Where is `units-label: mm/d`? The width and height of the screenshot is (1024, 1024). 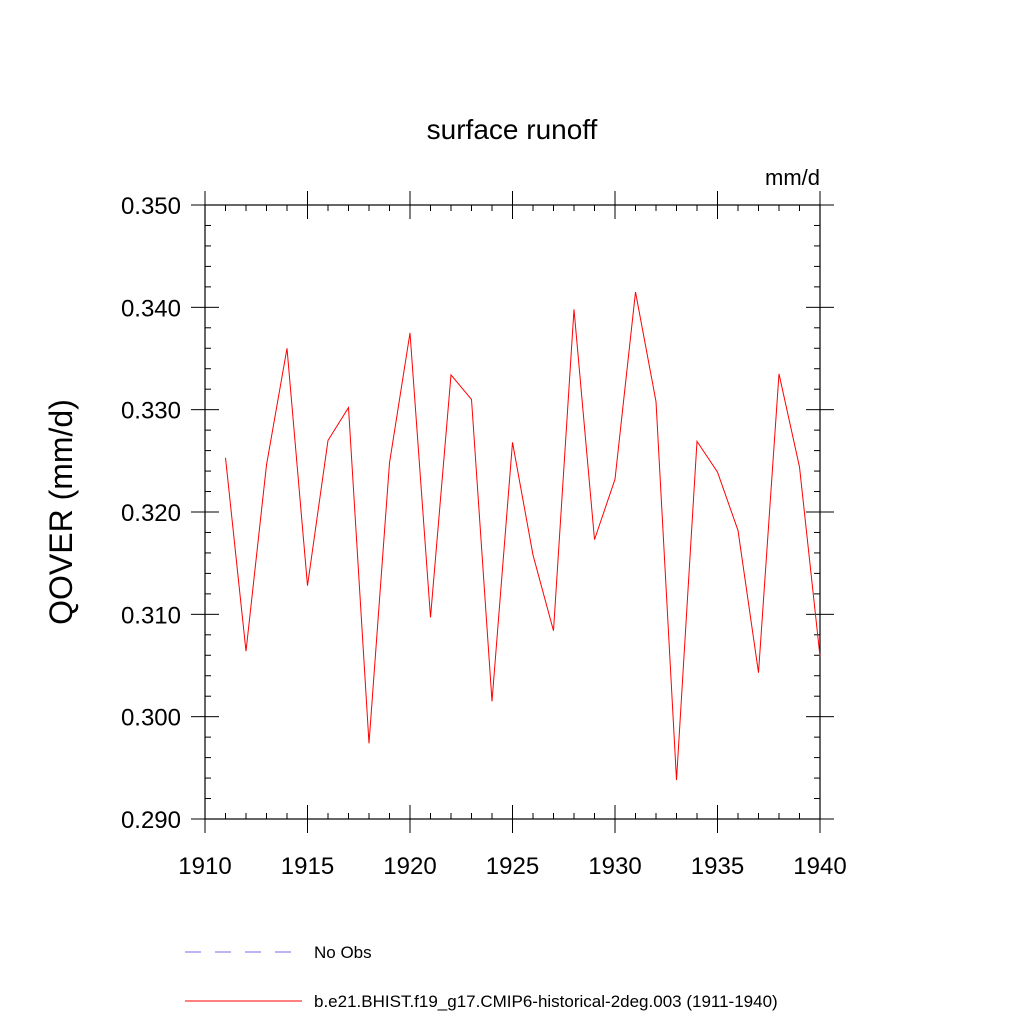 units-label: mm/d is located at coordinates (792, 177).